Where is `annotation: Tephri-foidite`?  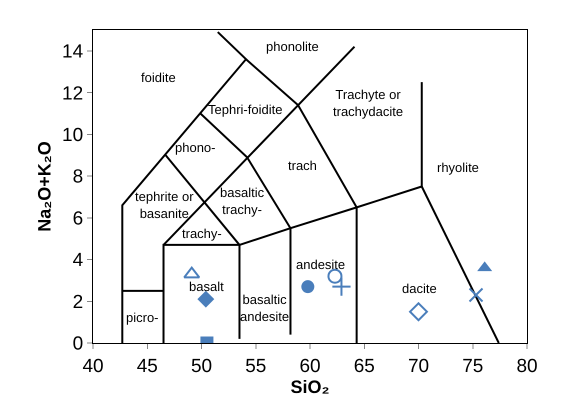 annotation: Tephri-foidite is located at coordinates (245, 109).